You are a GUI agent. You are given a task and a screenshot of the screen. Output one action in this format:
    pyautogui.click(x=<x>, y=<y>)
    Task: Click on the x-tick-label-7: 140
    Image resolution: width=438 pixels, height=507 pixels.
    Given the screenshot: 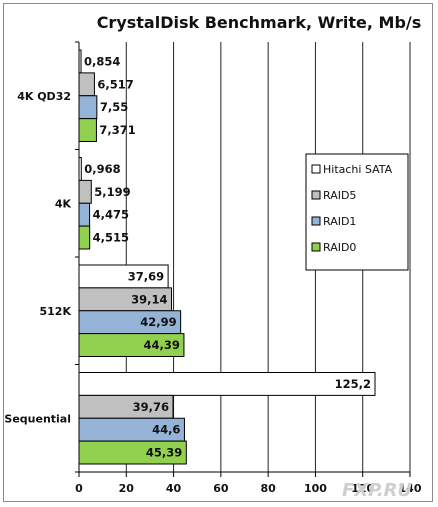 What is the action you would take?
    pyautogui.click(x=410, y=488)
    